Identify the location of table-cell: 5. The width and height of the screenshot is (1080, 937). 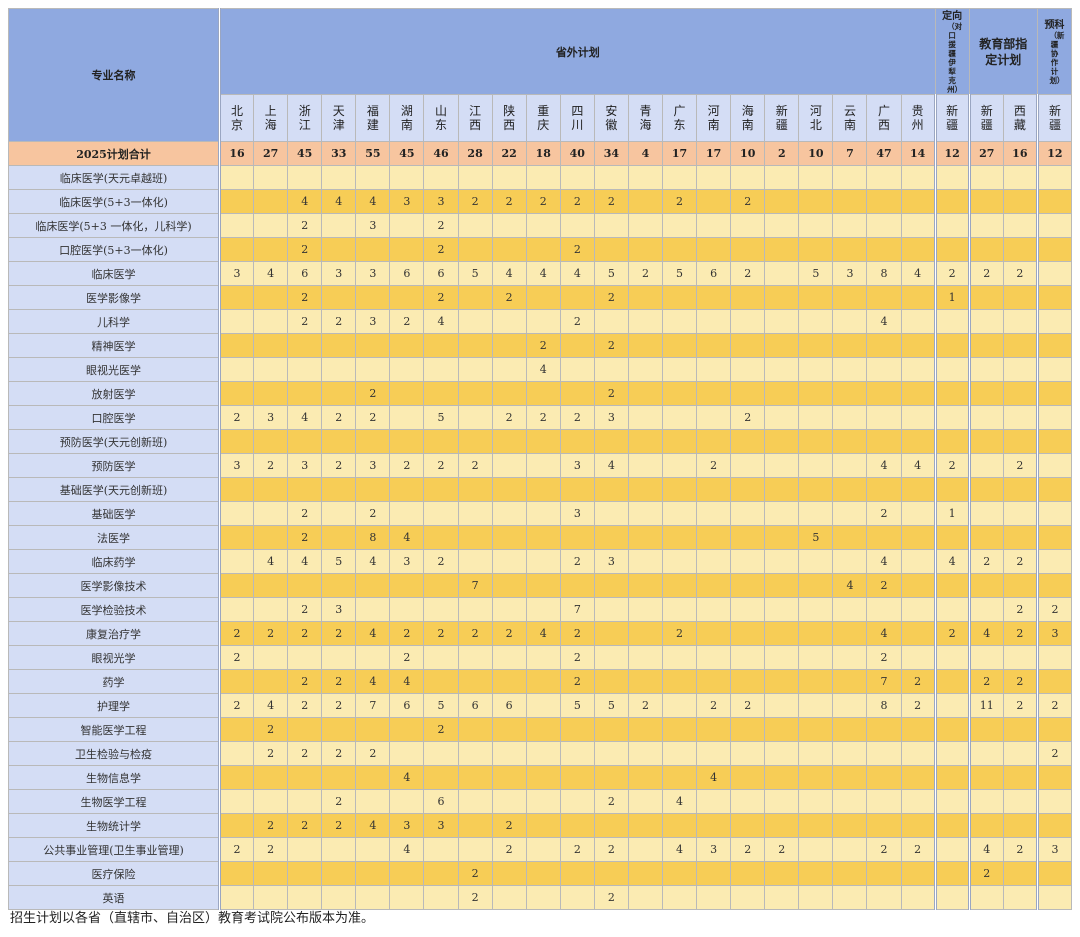
(441, 705).